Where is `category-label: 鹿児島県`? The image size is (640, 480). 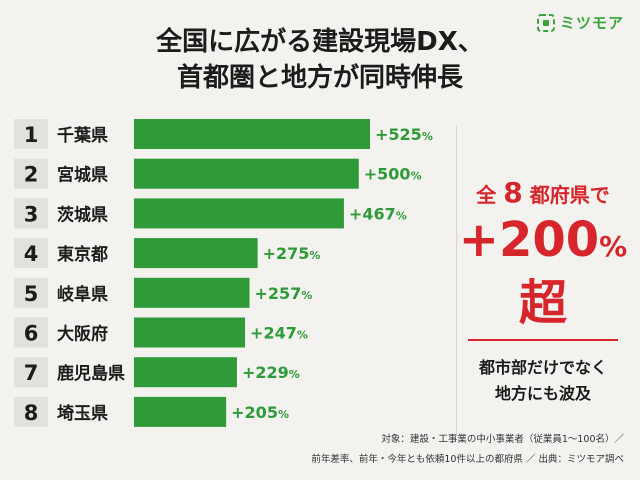
category-label: 鹿児島県 is located at coordinates (91, 373).